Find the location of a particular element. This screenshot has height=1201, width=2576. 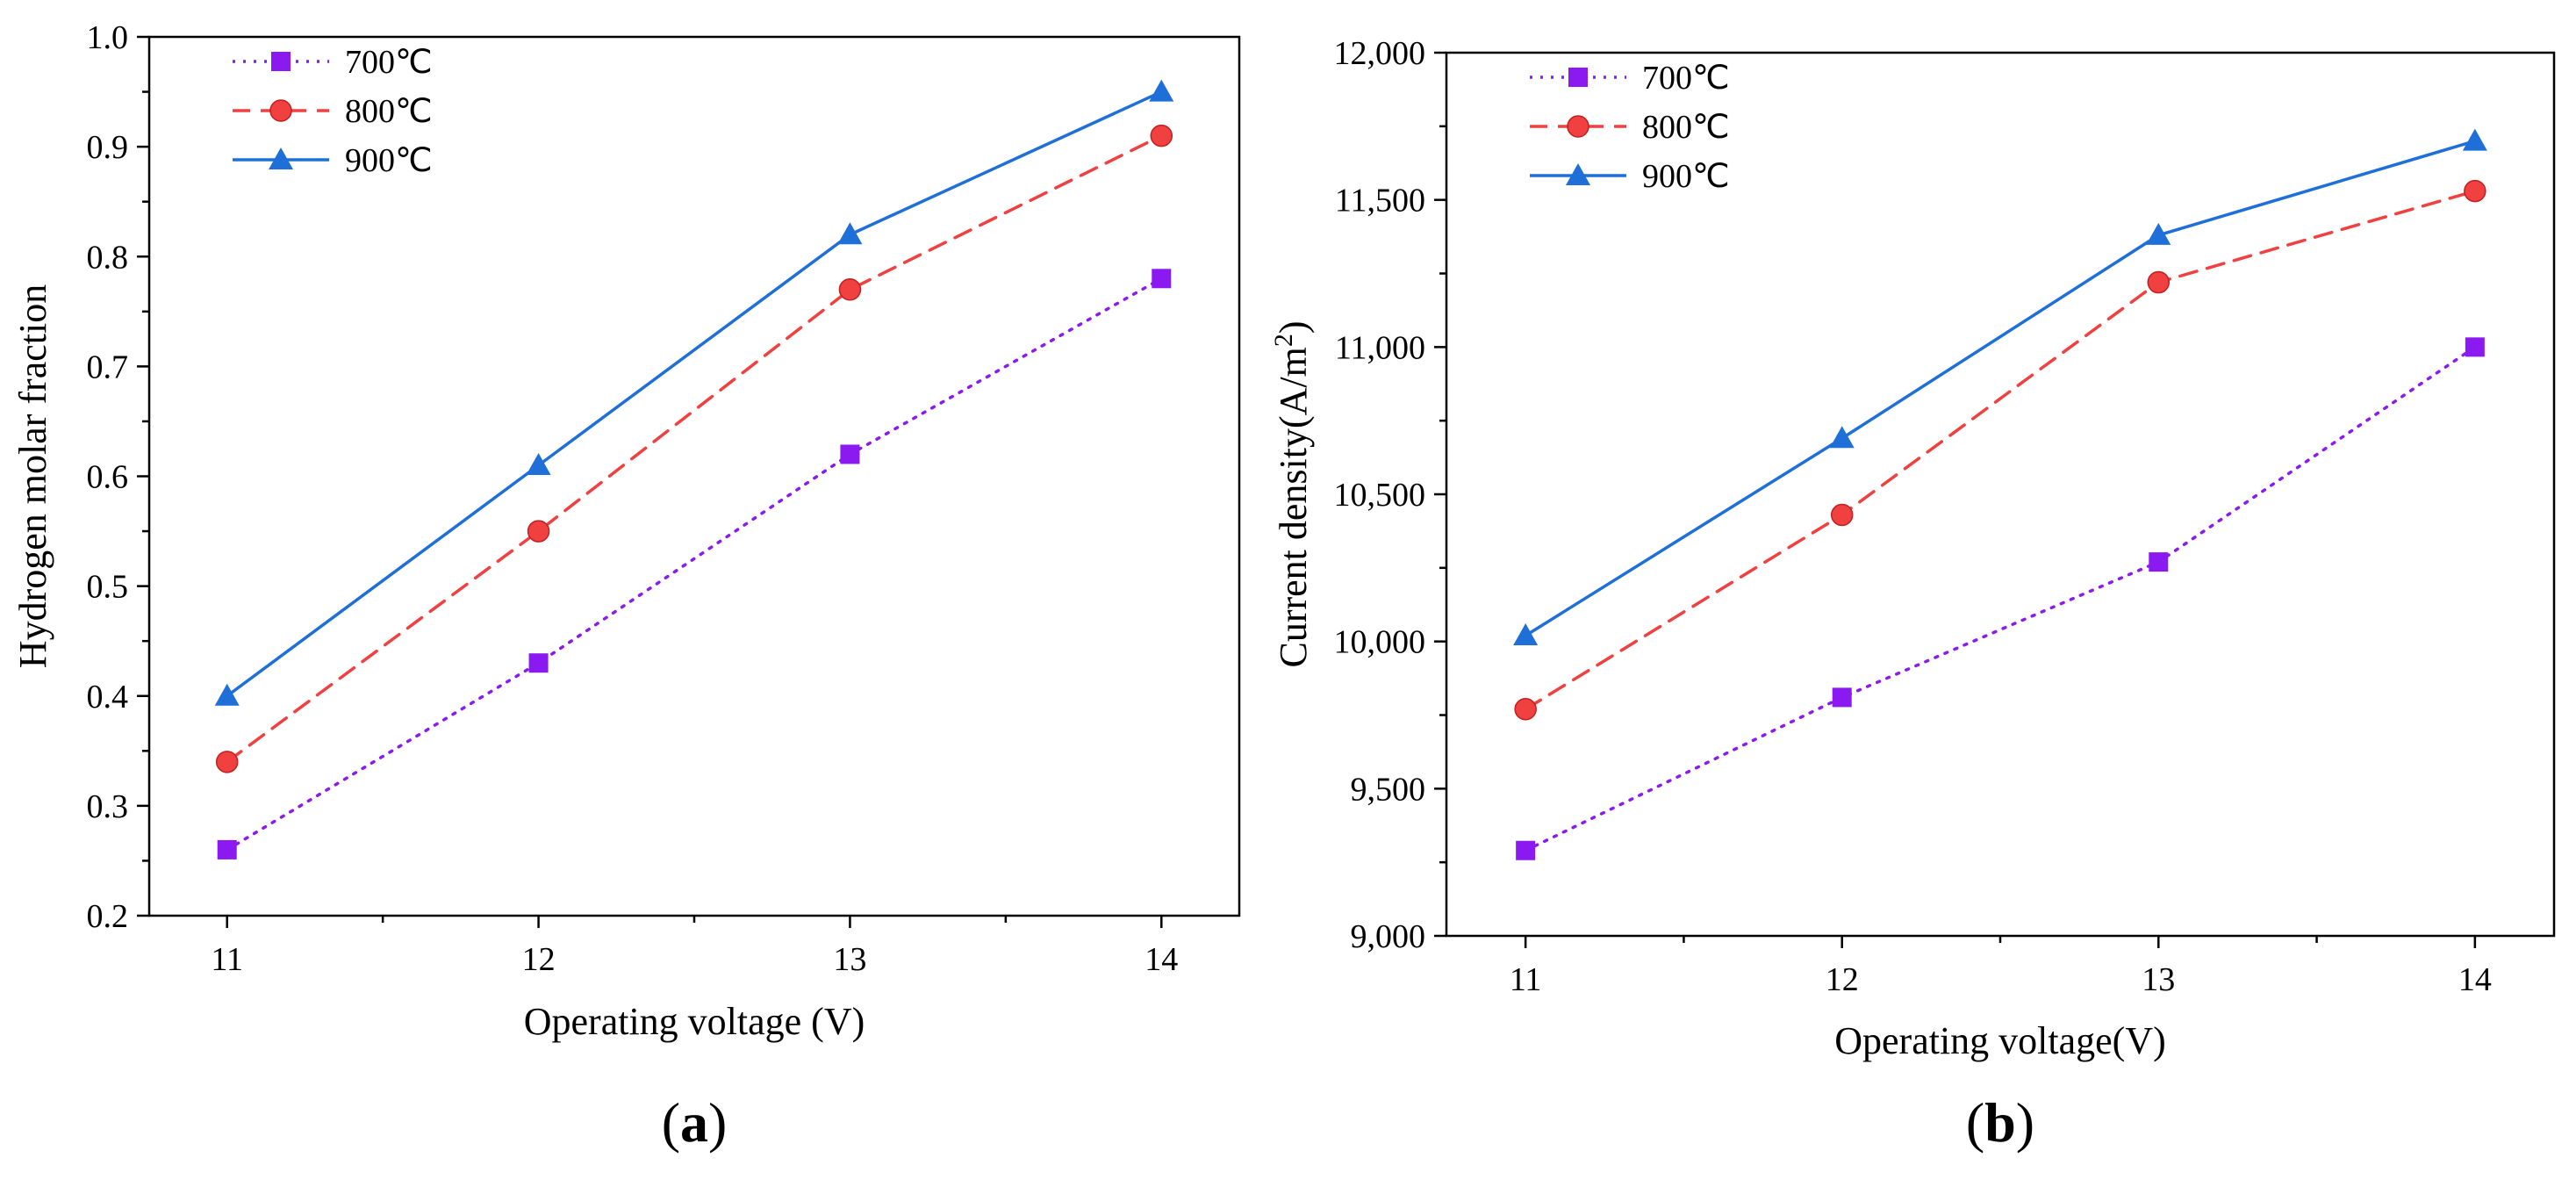

panel-label: (b) is located at coordinates (2000, 1122).